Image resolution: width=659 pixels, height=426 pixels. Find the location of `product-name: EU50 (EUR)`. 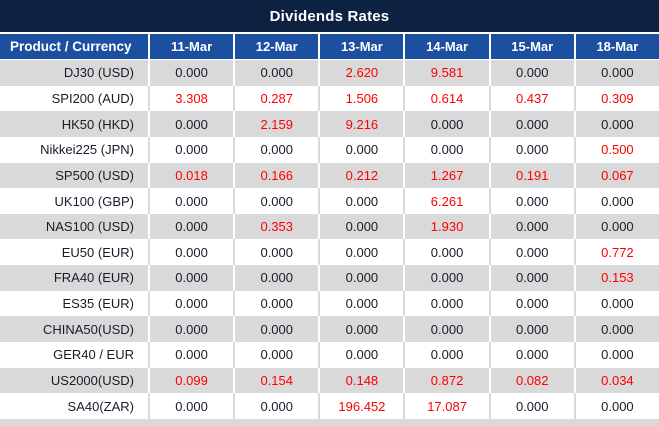

product-name: EU50 (EUR) is located at coordinates (97, 252).